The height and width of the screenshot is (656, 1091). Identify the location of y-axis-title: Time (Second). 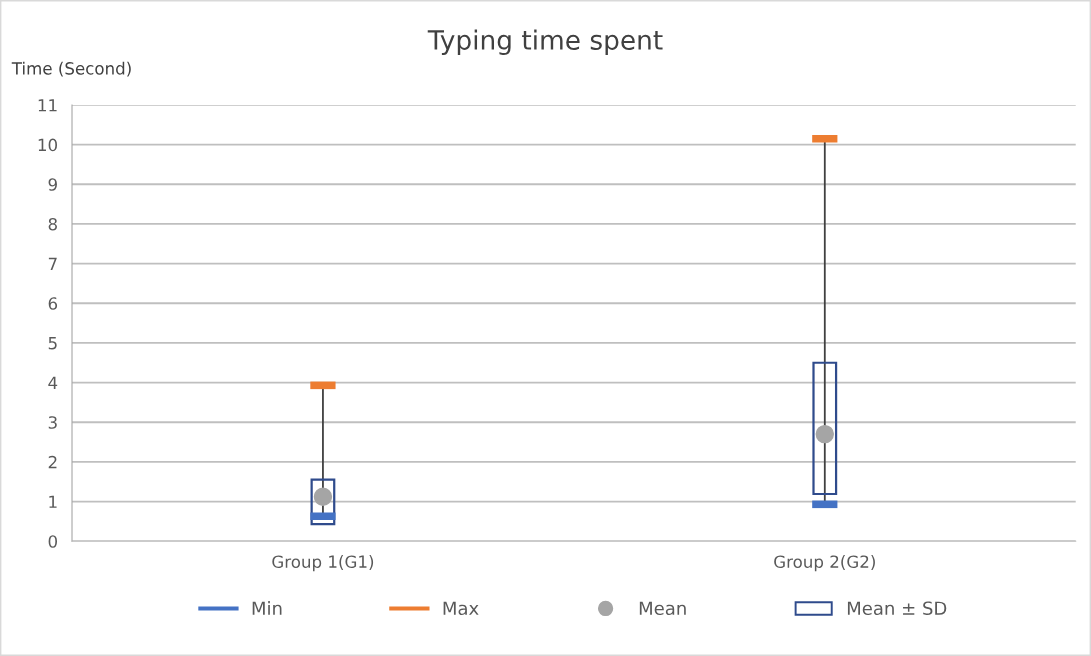
(71, 69).